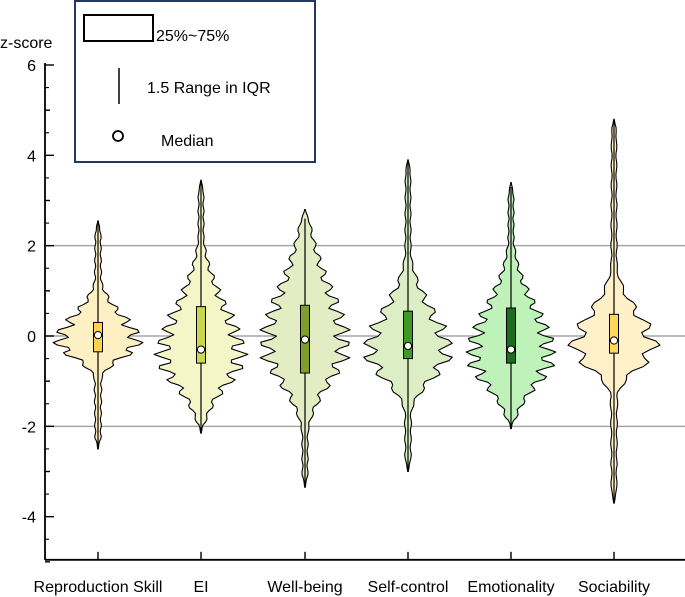  What do you see at coordinates (118, 136) in the screenshot?
I see `legend-median-swatch` at bounding box center [118, 136].